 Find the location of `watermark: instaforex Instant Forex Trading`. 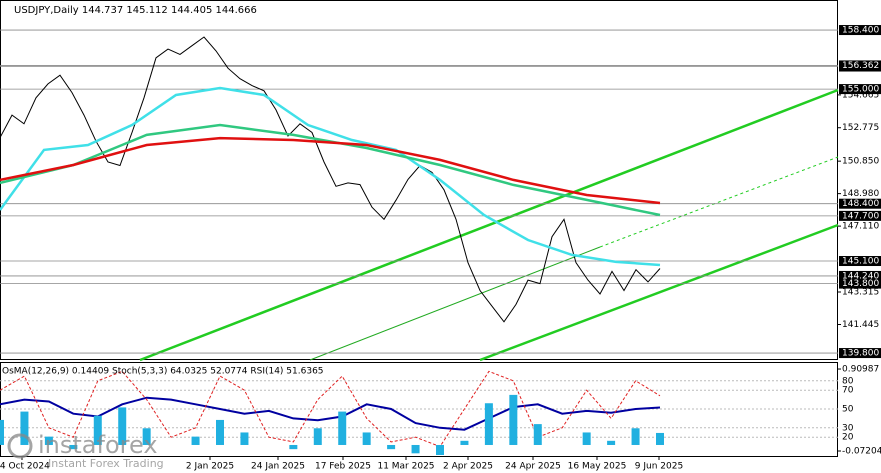

watermark: instaforex Instant Forex Trading is located at coordinates (85, 450).